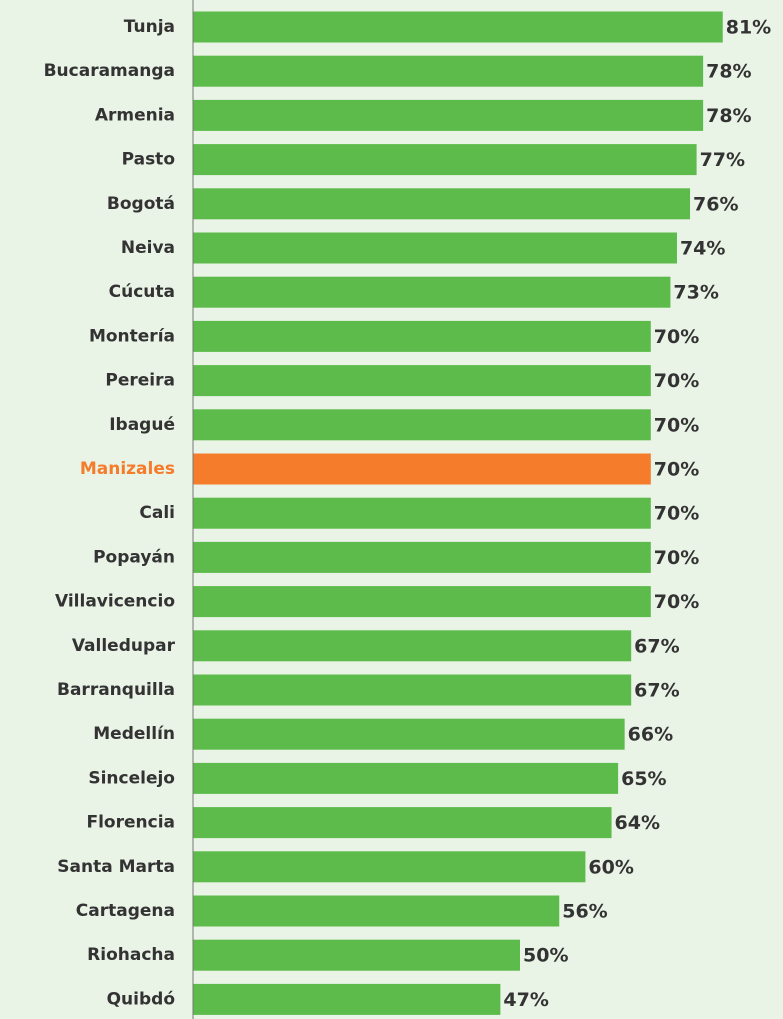 This screenshot has width=783, height=1019. What do you see at coordinates (124, 646) in the screenshot?
I see `category-label: Valledupar` at bounding box center [124, 646].